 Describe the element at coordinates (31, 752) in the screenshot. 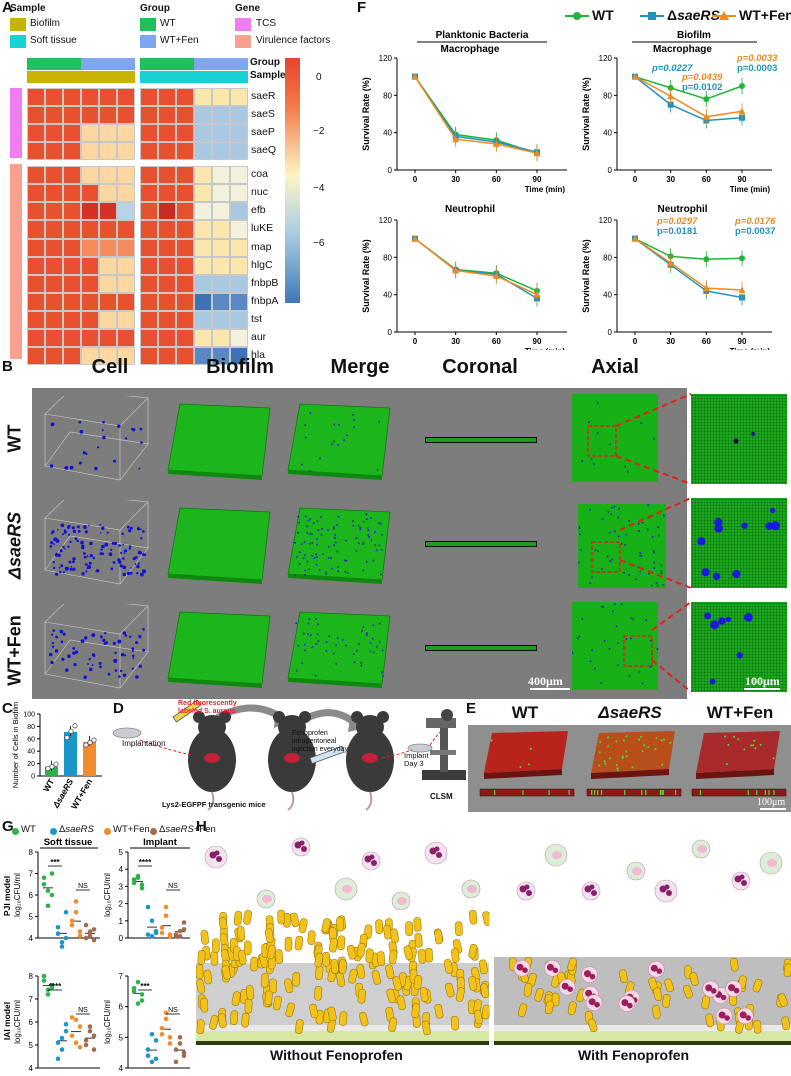

I see `c-ytick-2: 40` at that location.